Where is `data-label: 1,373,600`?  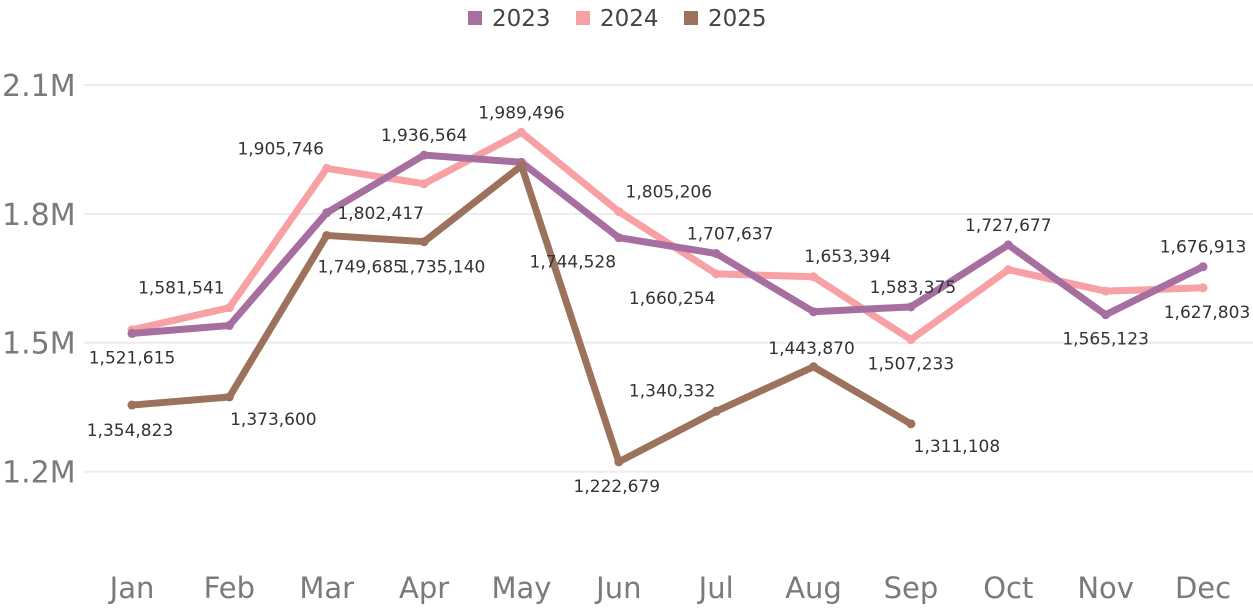
data-label: 1,373,600 is located at coordinates (273, 420).